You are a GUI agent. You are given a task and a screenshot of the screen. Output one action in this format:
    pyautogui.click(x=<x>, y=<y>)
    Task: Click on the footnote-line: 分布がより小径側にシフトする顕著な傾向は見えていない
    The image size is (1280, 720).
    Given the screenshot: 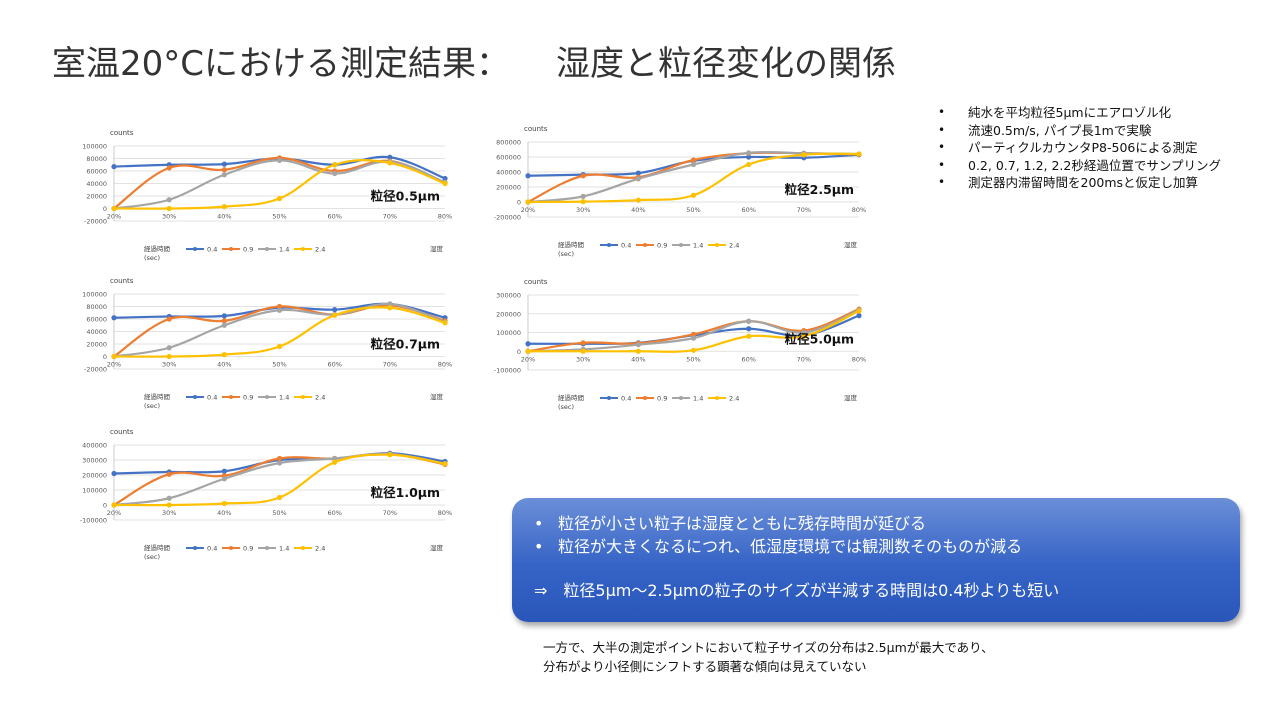 What is the action you would take?
    pyautogui.click(x=705, y=666)
    